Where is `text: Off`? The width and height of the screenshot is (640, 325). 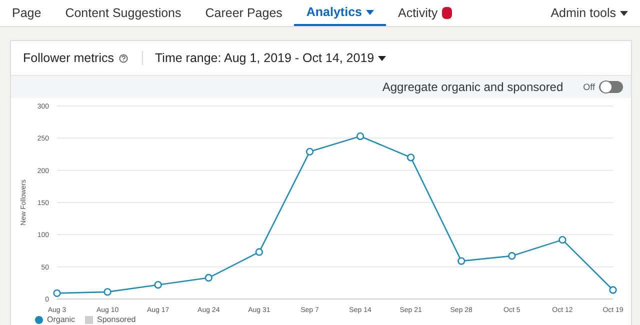
text: Off is located at coordinates (589, 87).